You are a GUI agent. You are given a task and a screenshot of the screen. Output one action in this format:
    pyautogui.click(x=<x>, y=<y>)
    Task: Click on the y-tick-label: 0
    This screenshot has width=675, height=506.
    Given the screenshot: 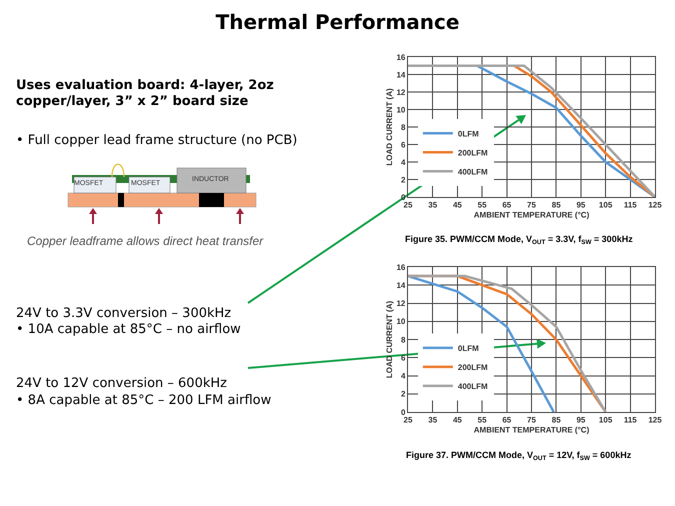 What is the action you would take?
    pyautogui.click(x=403, y=412)
    